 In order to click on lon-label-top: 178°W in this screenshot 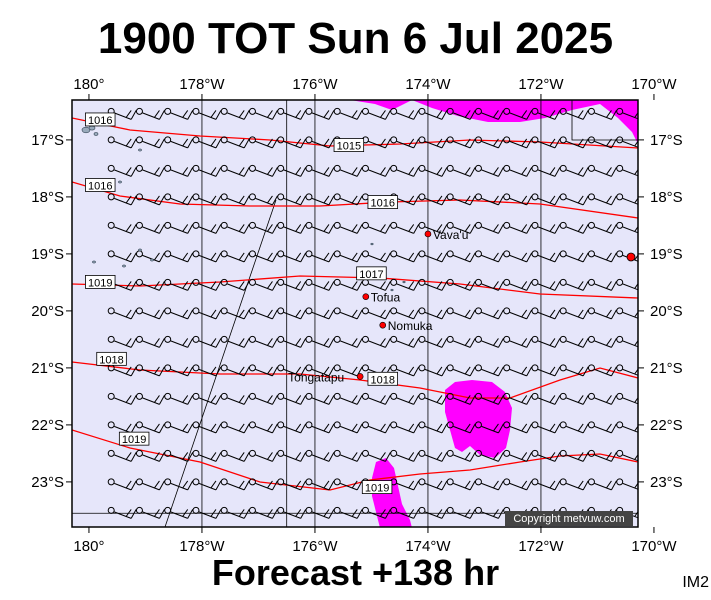, I will do `click(202, 84)`.